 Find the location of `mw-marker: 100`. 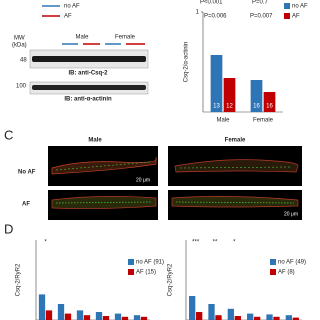

mw-marker: 100 is located at coordinates (21, 87).